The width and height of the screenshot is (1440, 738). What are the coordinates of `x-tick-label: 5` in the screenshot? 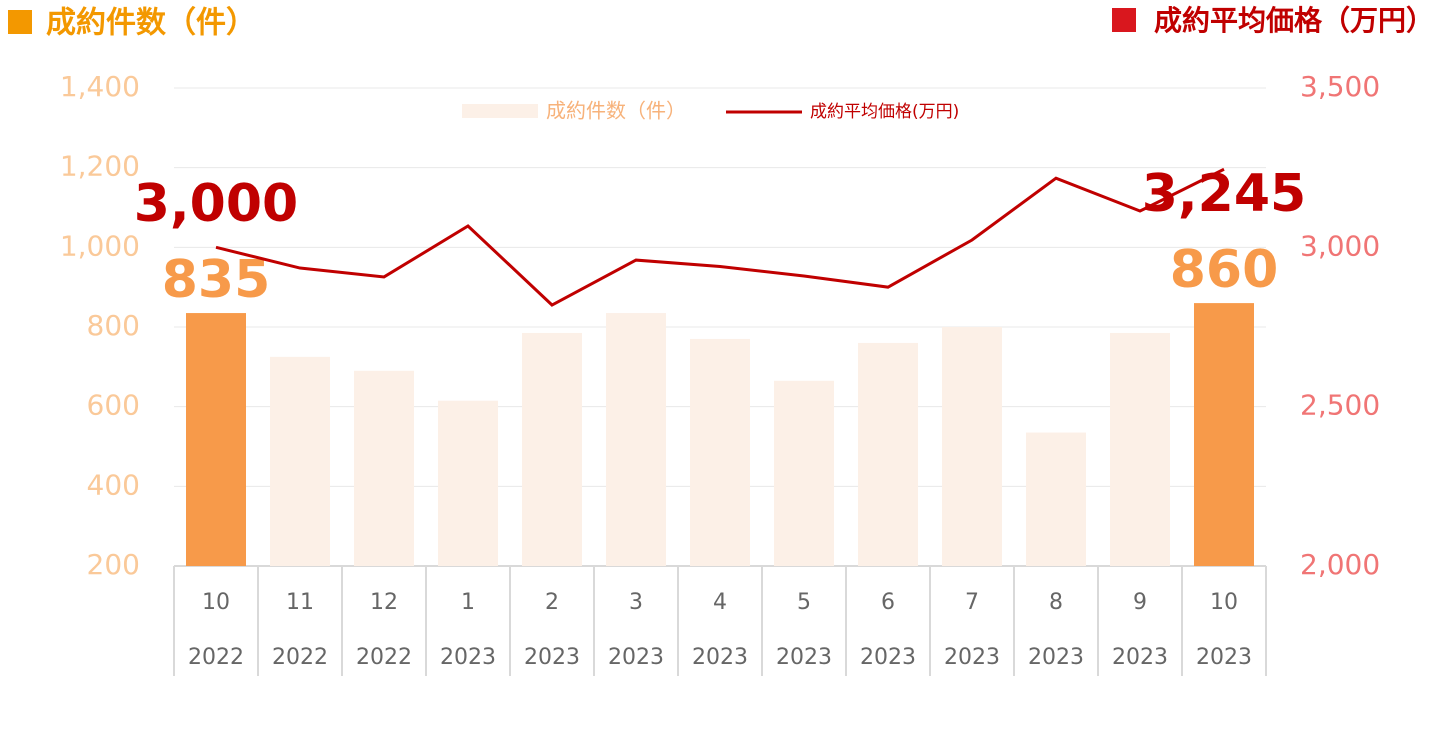 It's located at (804, 602).